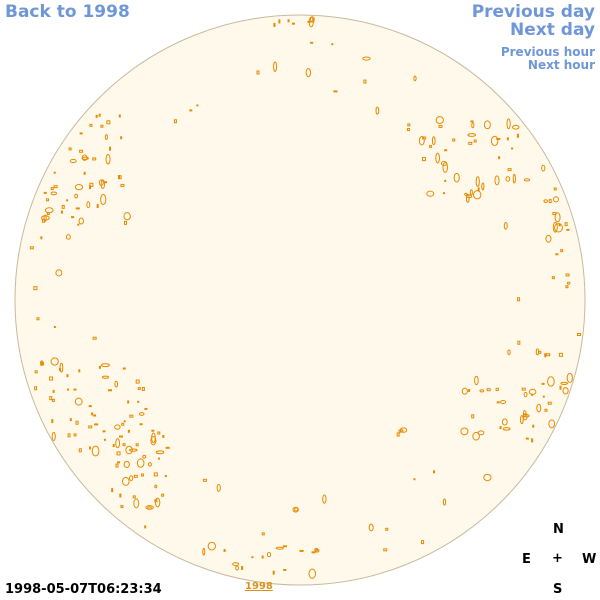 This screenshot has height=600, width=600. What do you see at coordinates (547, 52) in the screenshot?
I see `previous-hour-link: Previous hour` at bounding box center [547, 52].